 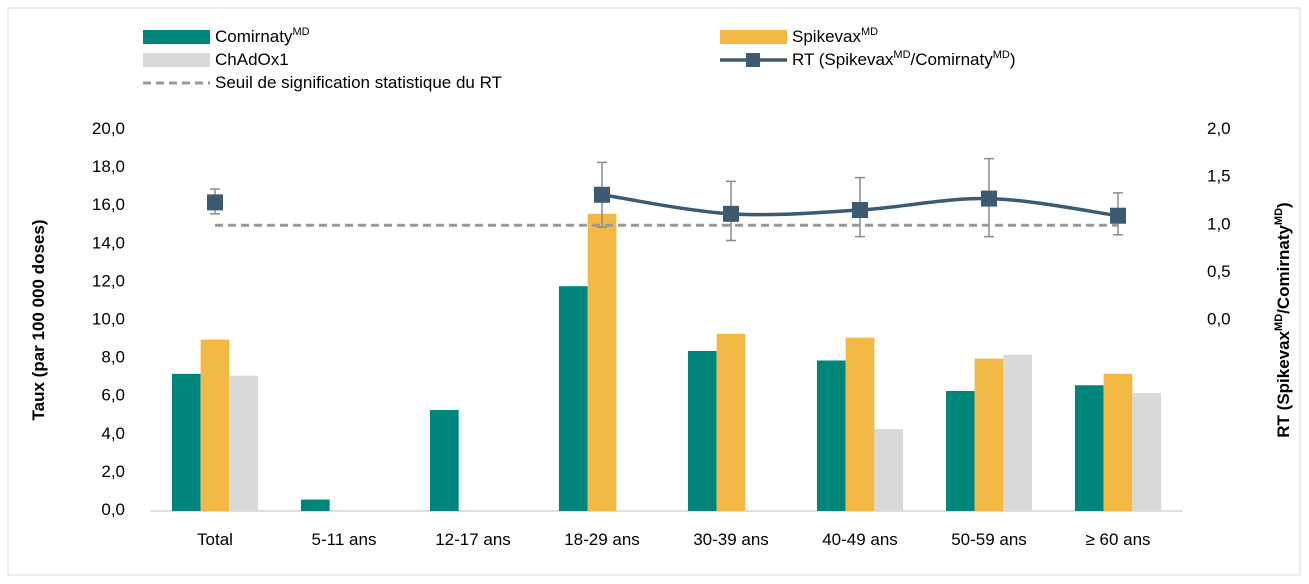 I want to click on x-tick-label: Total, so click(x=215, y=539).